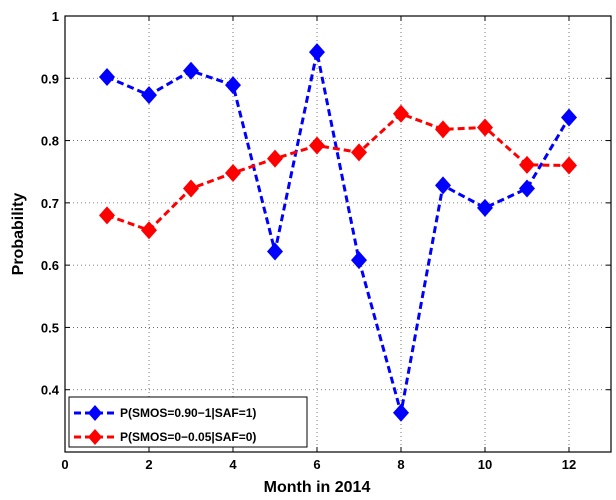  What do you see at coordinates (485, 464) in the screenshot?
I see `x-tick-label: 10` at bounding box center [485, 464].